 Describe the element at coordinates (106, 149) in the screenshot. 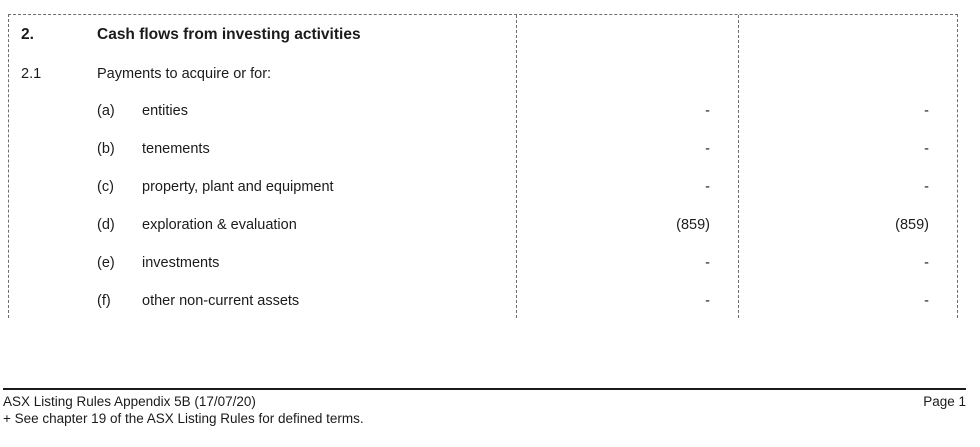

I see `row-letter: (b)` at that location.